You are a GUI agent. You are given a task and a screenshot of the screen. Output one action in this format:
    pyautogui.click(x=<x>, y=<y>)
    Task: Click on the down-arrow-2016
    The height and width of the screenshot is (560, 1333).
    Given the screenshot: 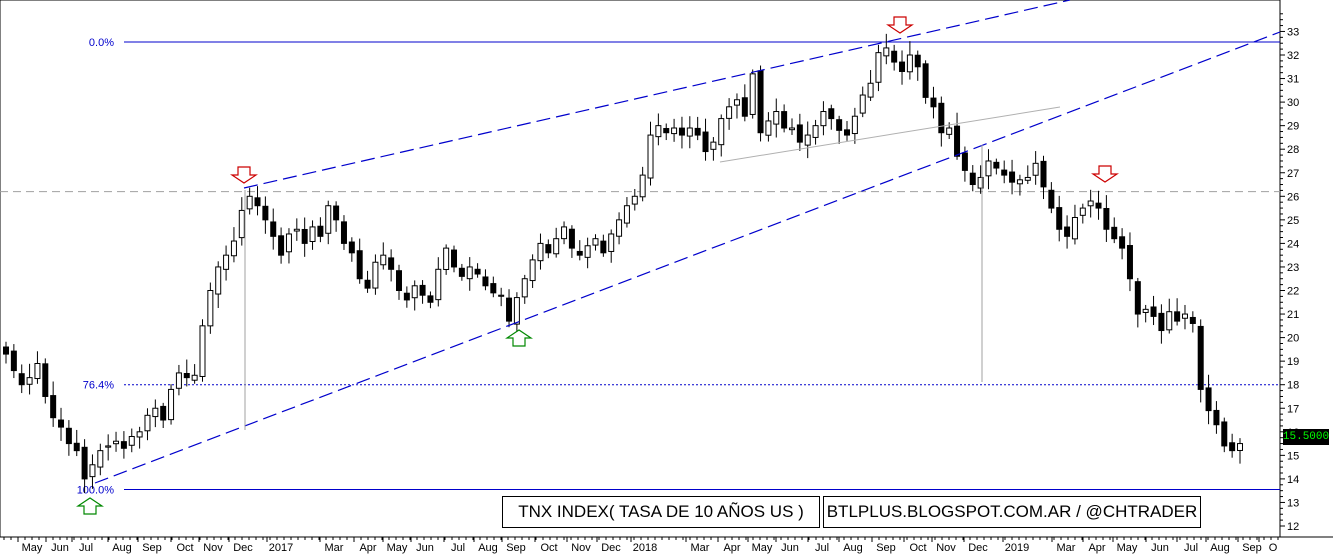 What is the action you would take?
    pyautogui.click(x=244, y=175)
    